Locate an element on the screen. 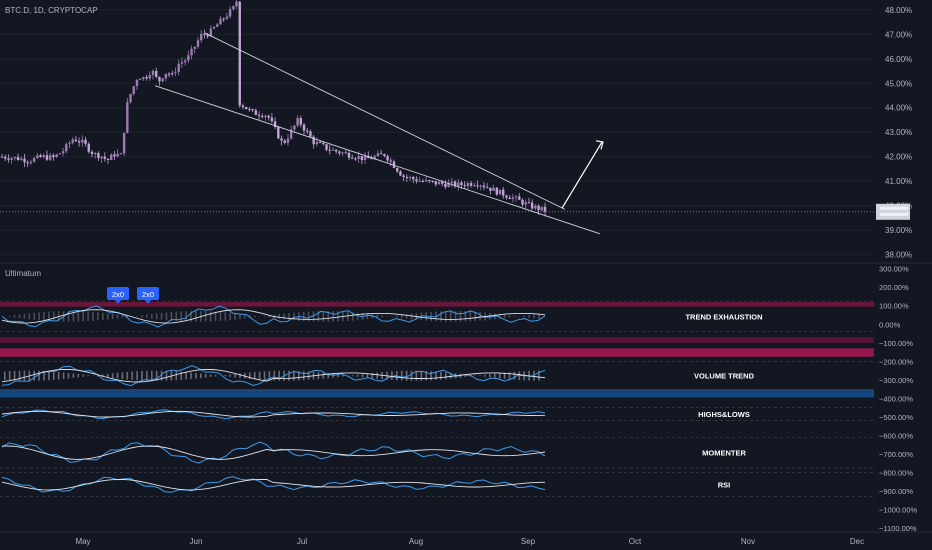 The height and width of the screenshot is (550, 932). sub-indicator-label: RSI is located at coordinates (724, 485).